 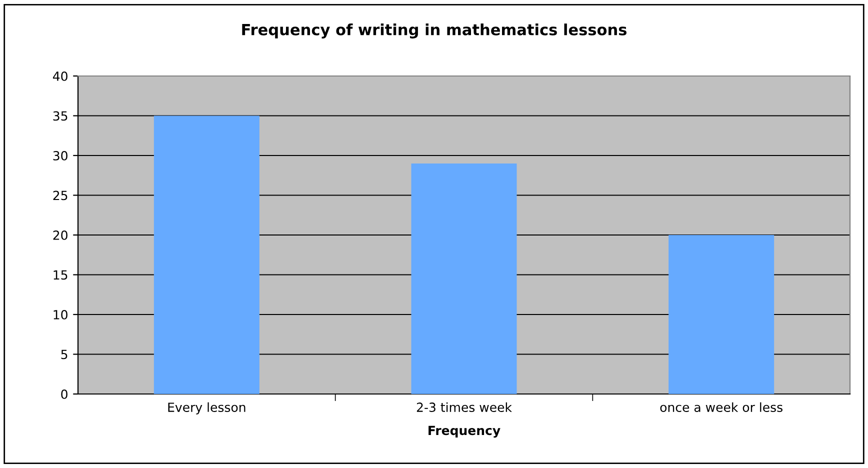 I want to click on y-tick-label: 30, so click(x=60, y=155).